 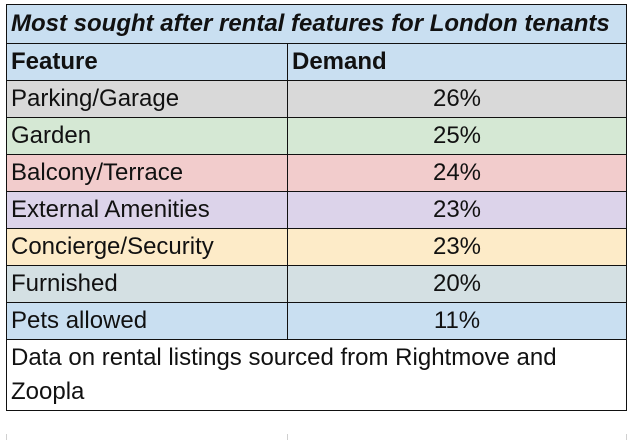 I want to click on feature-cell: Garden, so click(x=147, y=136).